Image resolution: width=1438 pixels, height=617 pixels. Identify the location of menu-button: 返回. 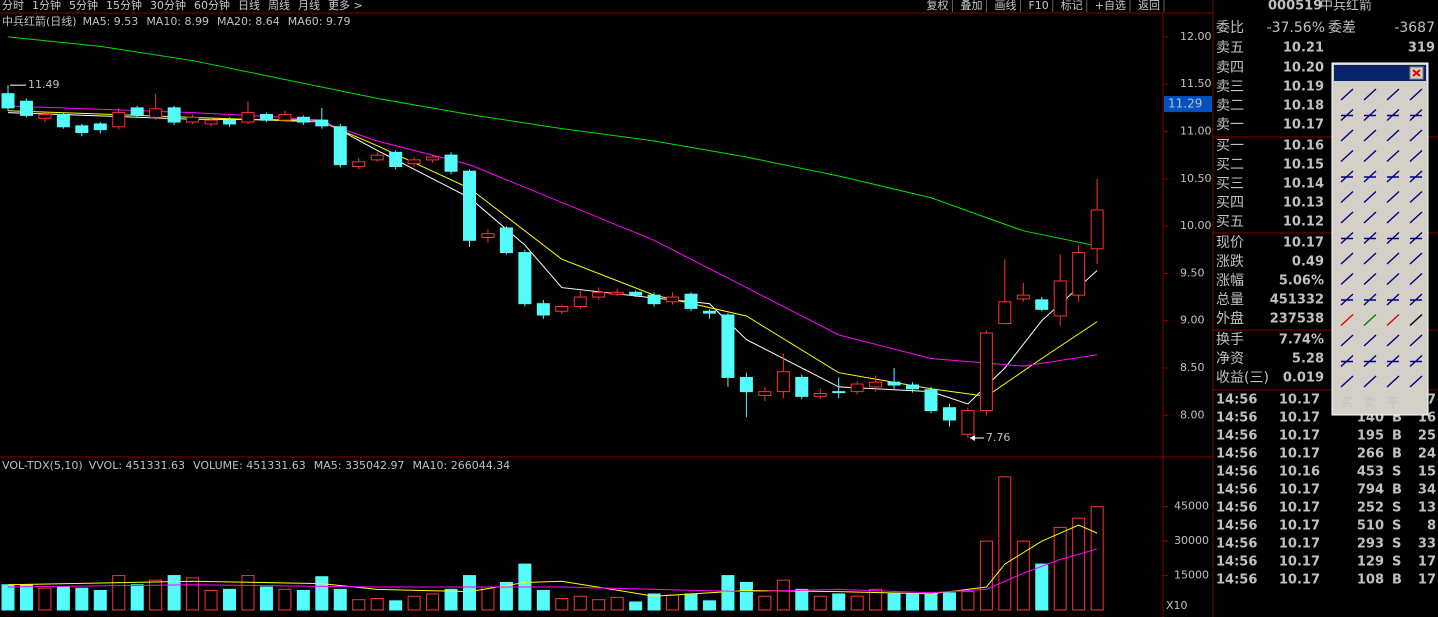
(1149, 6).